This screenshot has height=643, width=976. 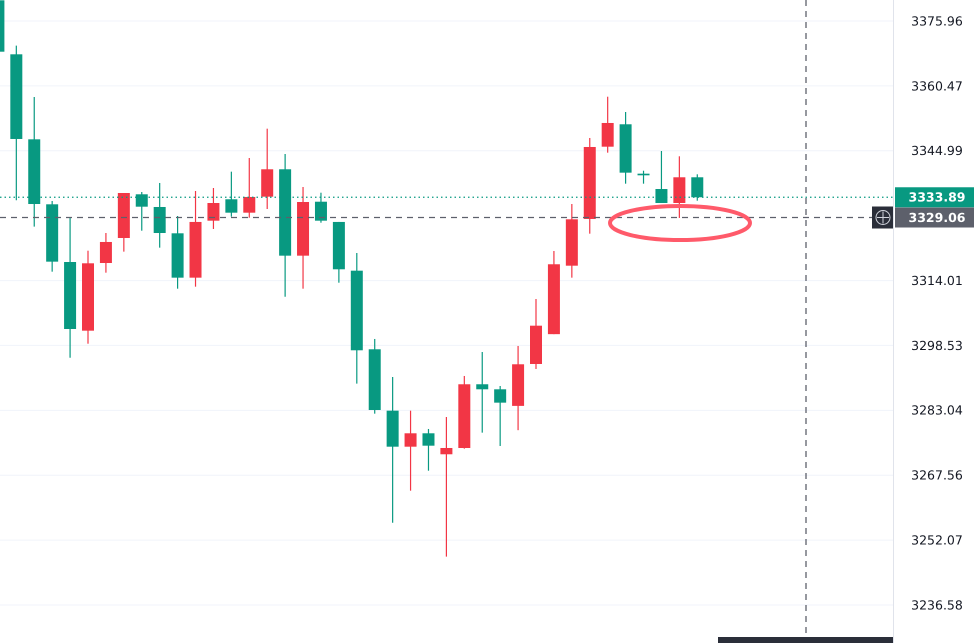 I want to click on y-tick-label: 3314.01, so click(x=937, y=280).